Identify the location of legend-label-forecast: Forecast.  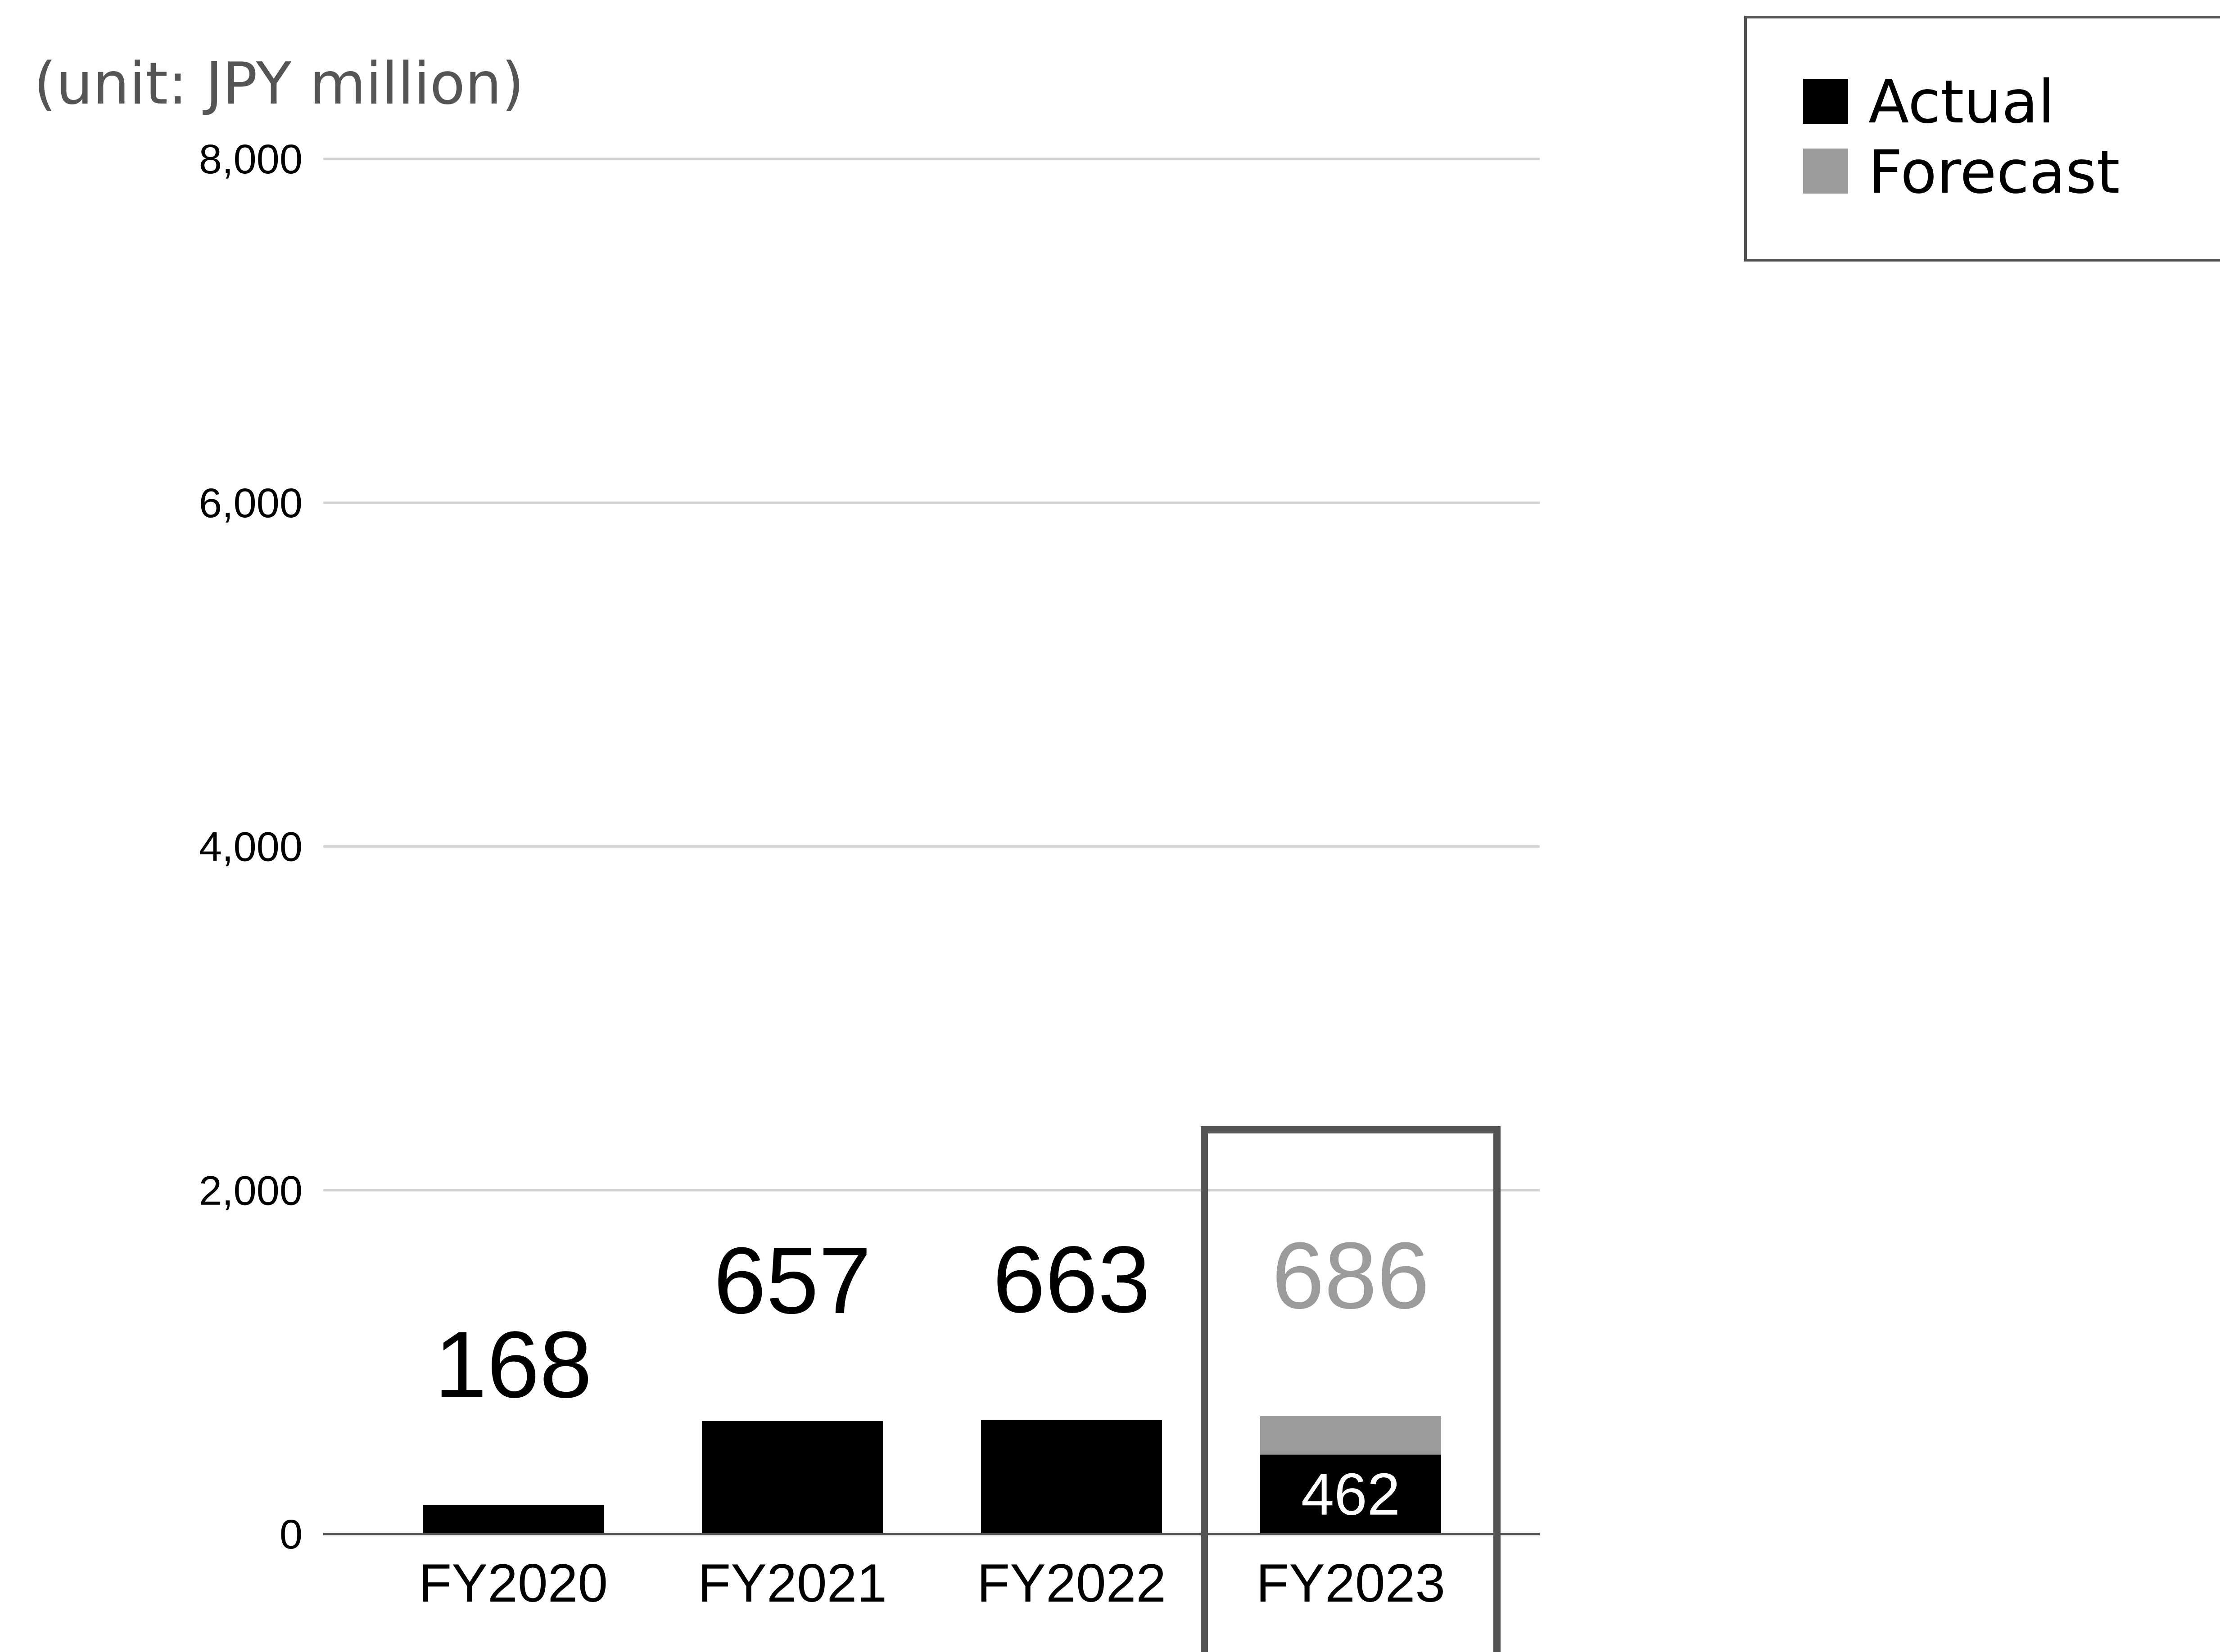
(1994, 172).